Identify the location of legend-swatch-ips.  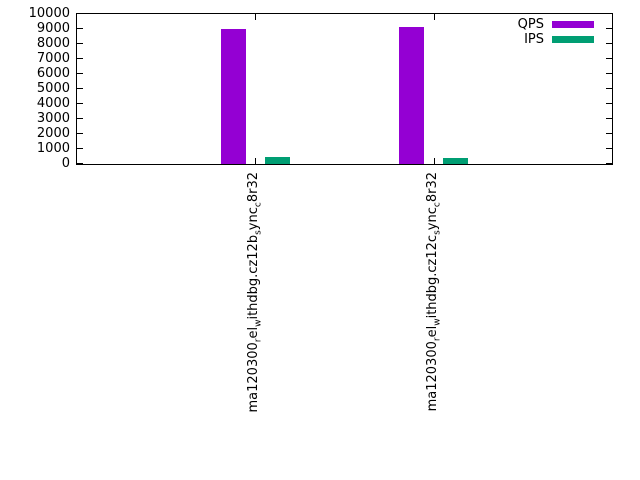
(573, 39).